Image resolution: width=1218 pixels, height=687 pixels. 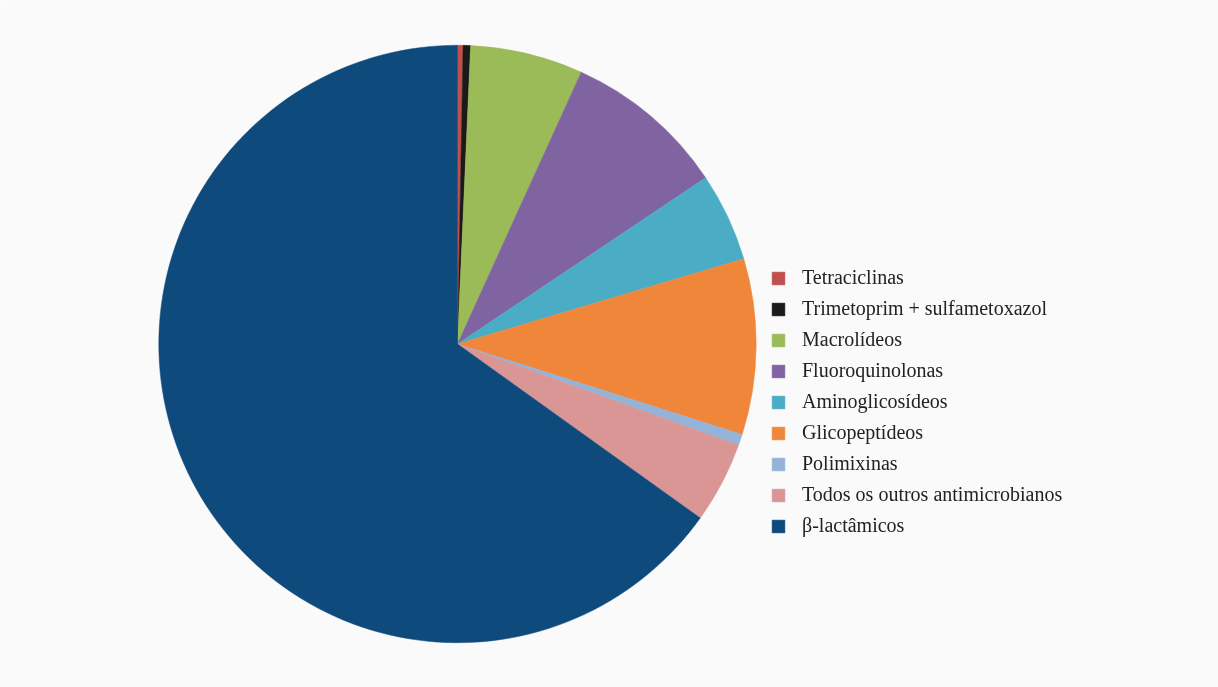 What do you see at coordinates (924, 308) in the screenshot?
I see `legend-label: Trimetoprim + sulfametoxazol` at bounding box center [924, 308].